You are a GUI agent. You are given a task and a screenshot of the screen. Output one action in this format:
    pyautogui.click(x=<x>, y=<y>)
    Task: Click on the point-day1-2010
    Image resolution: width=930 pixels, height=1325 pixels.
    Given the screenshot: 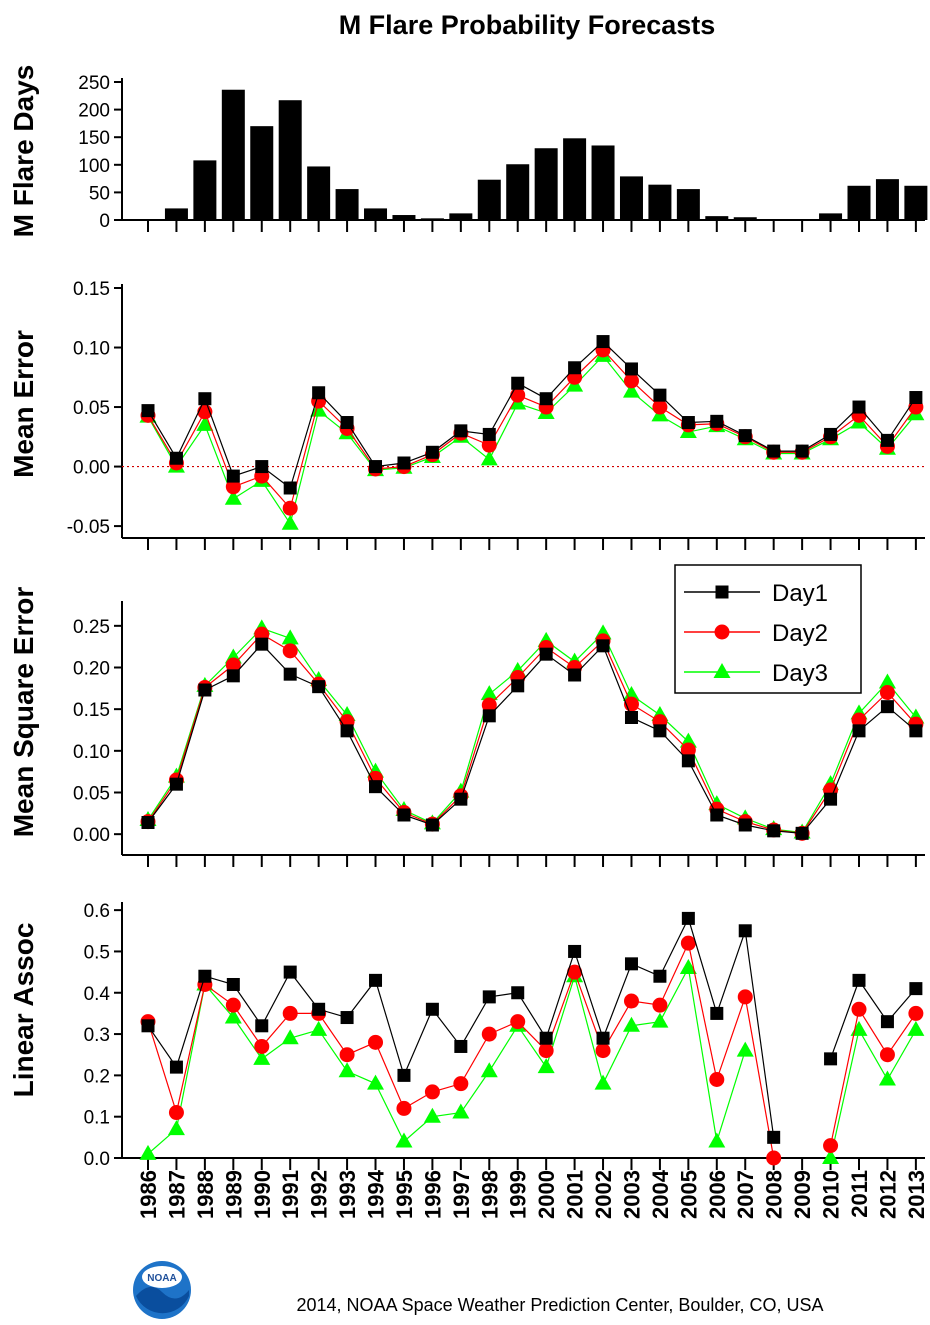 What is the action you would take?
    pyautogui.click(x=831, y=434)
    